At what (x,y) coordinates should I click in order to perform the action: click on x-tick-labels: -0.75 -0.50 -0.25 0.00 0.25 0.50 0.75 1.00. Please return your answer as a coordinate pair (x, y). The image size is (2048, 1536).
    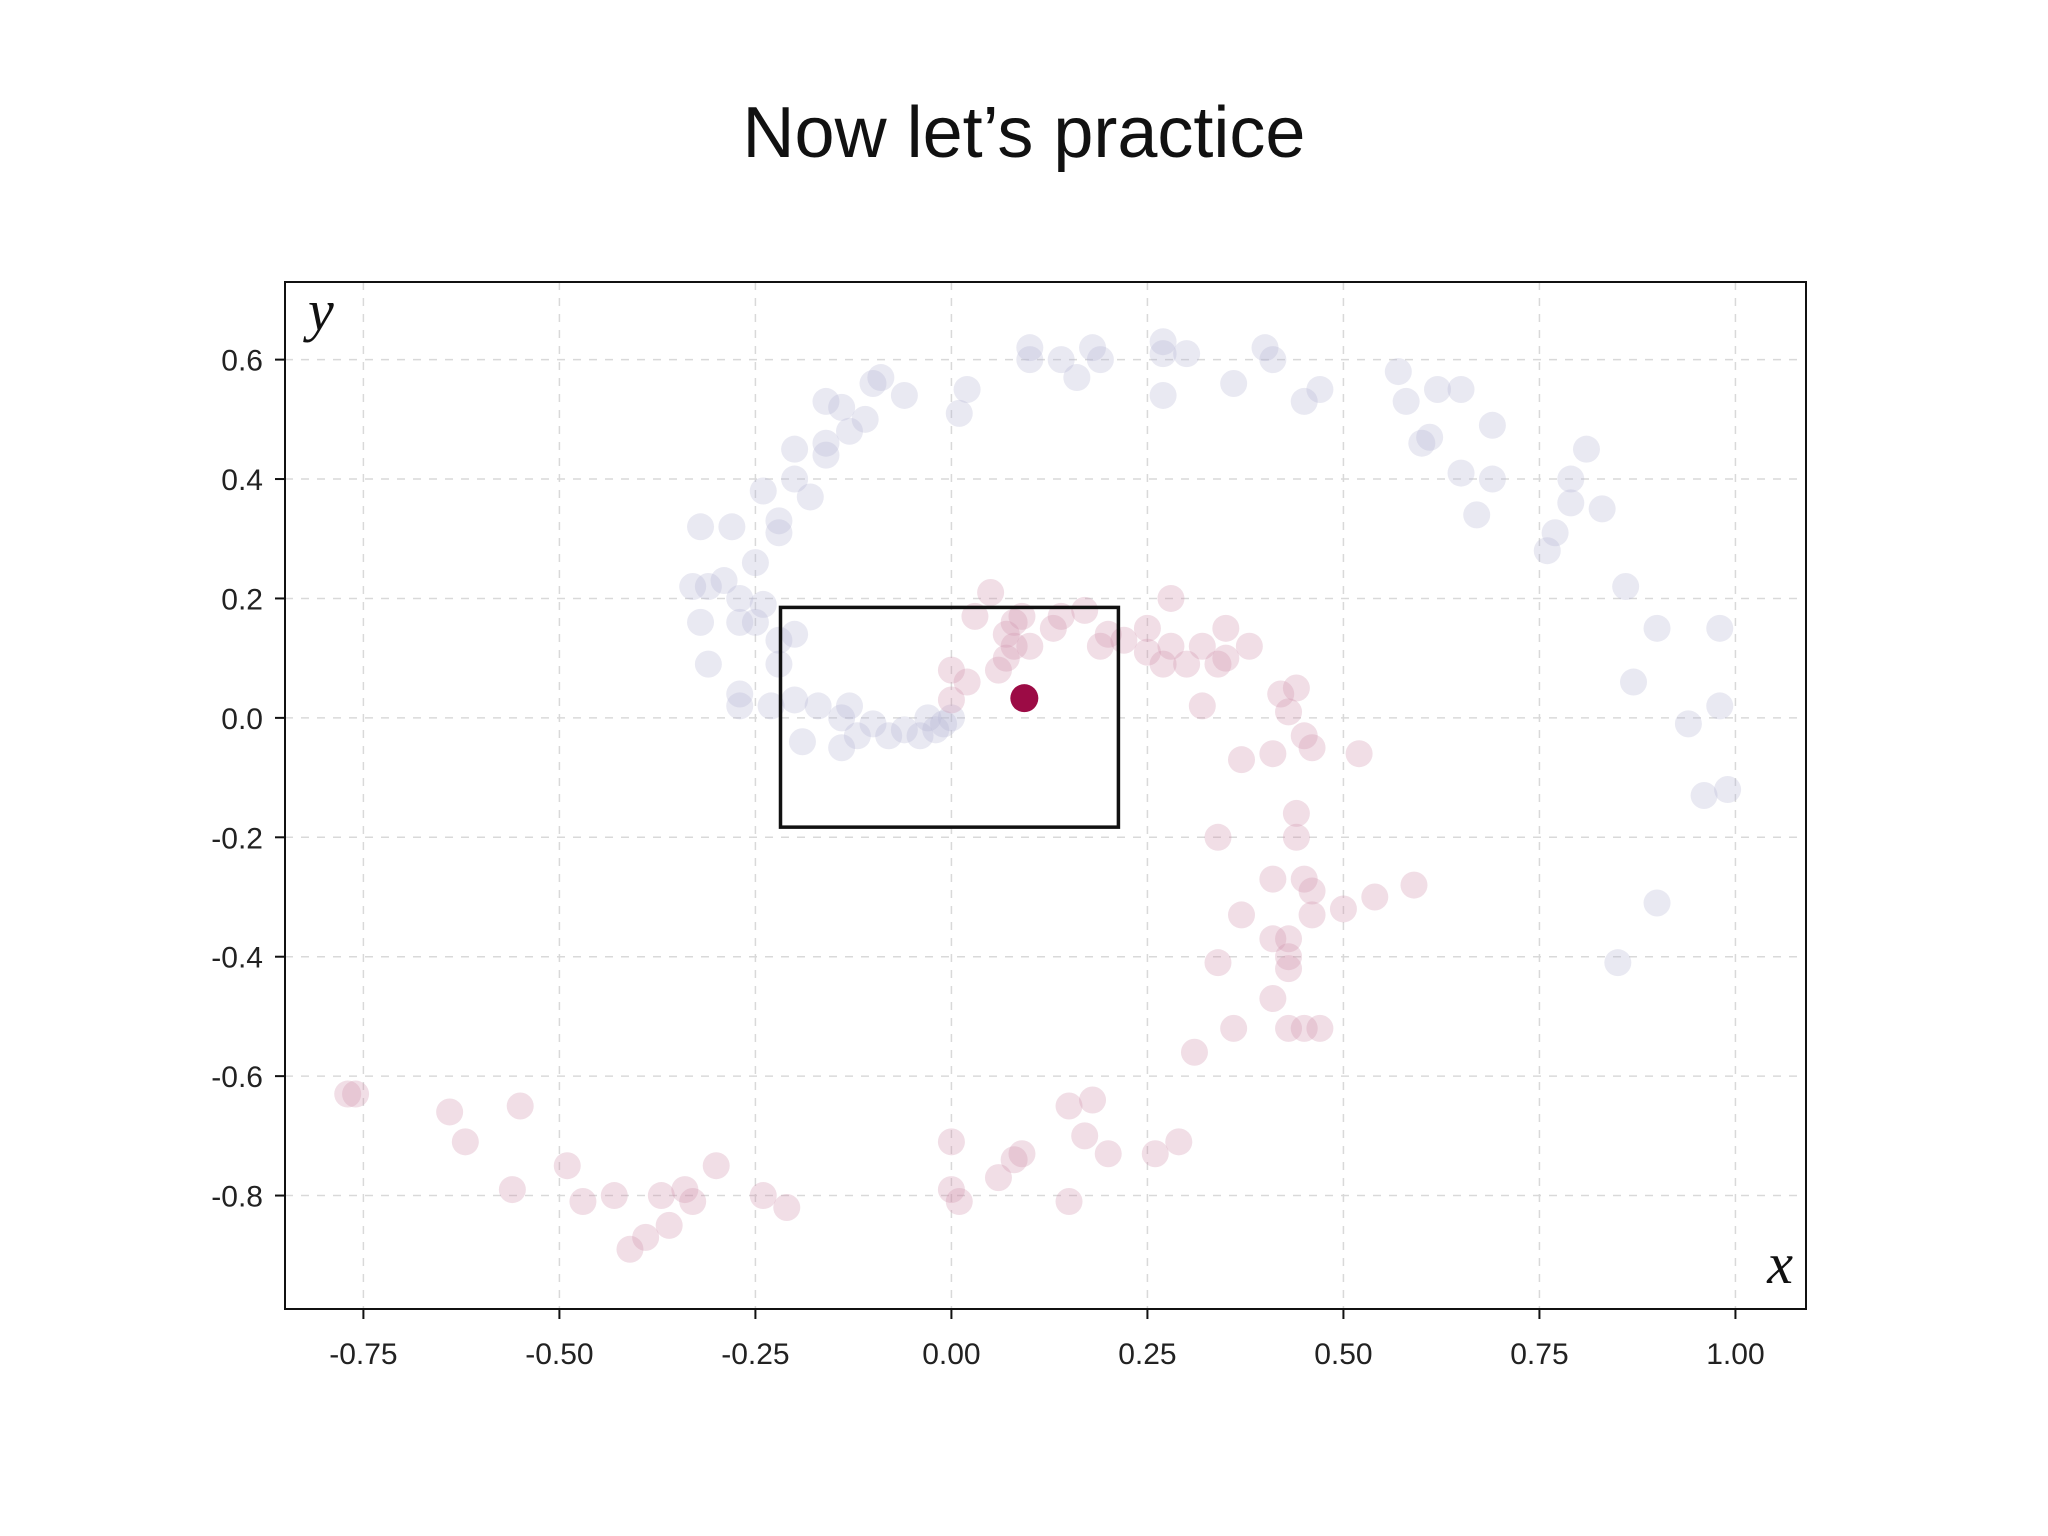
    Looking at the image, I should click on (1046, 1354).